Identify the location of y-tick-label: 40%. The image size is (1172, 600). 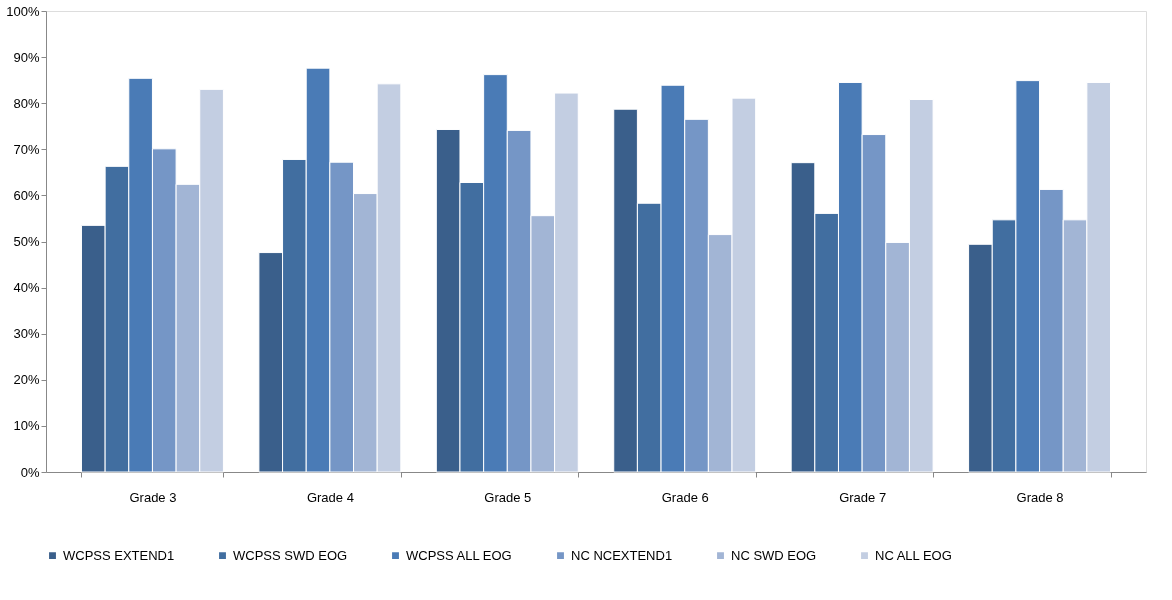
(26, 288).